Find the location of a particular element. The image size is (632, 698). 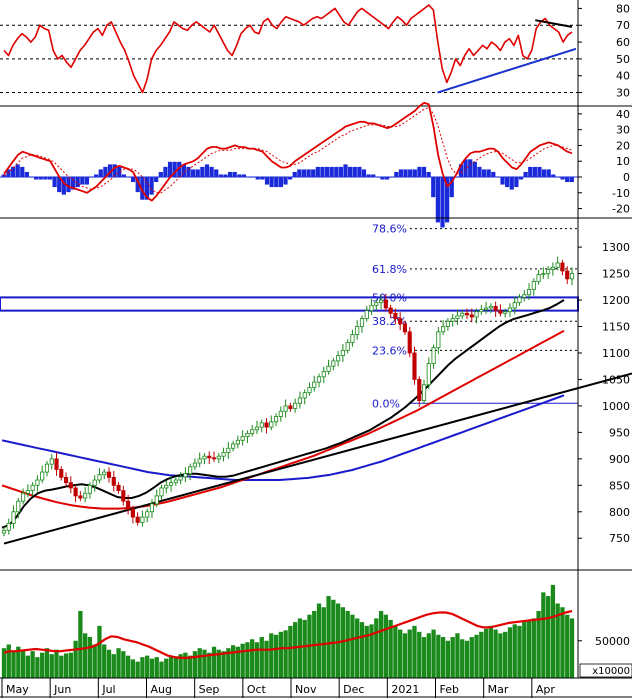

macd-ytick-label: -10 is located at coordinates (621, 193).